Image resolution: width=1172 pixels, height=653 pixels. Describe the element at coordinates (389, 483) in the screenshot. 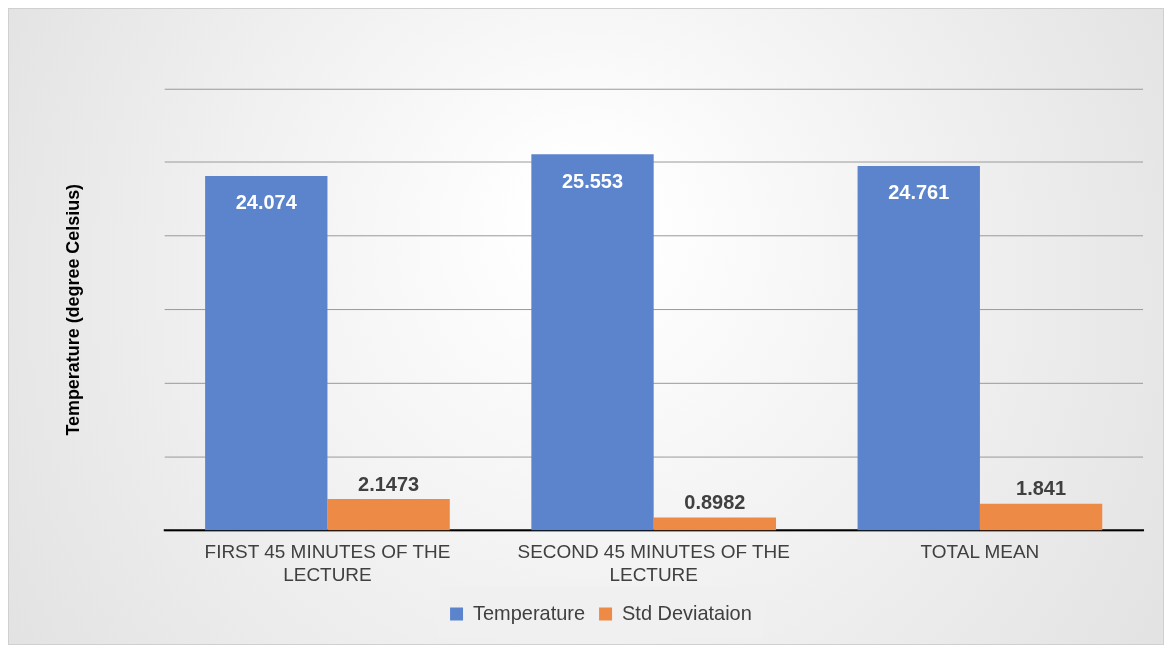

I see `data-label: 2.1473` at that location.